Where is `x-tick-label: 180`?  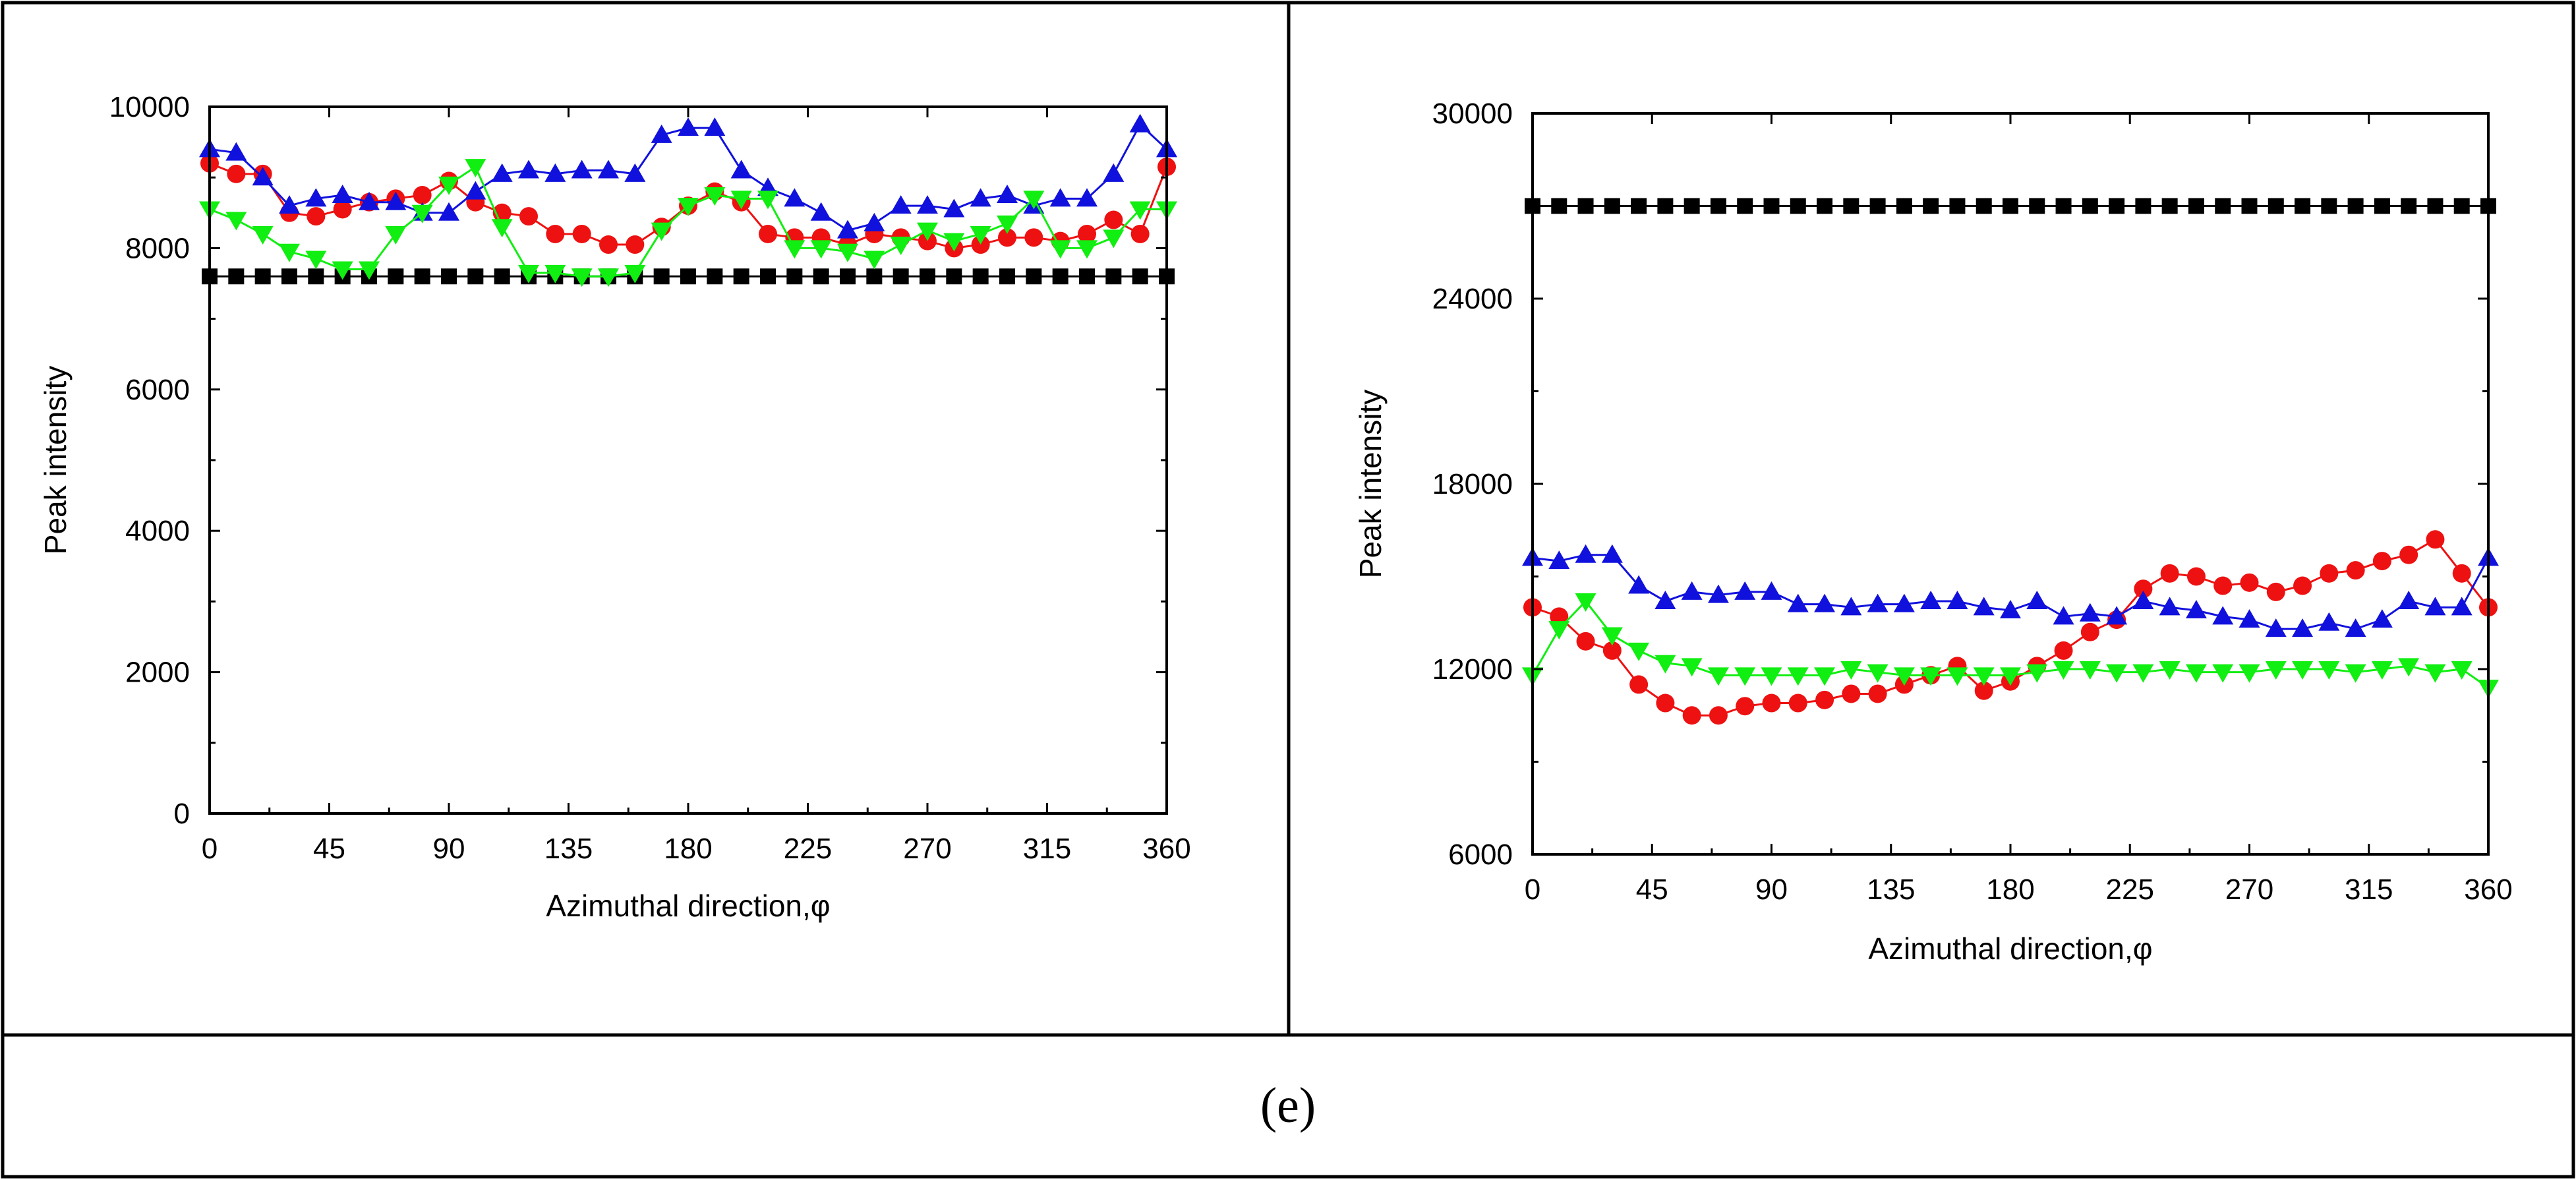
x-tick-label: 180 is located at coordinates (2010, 889).